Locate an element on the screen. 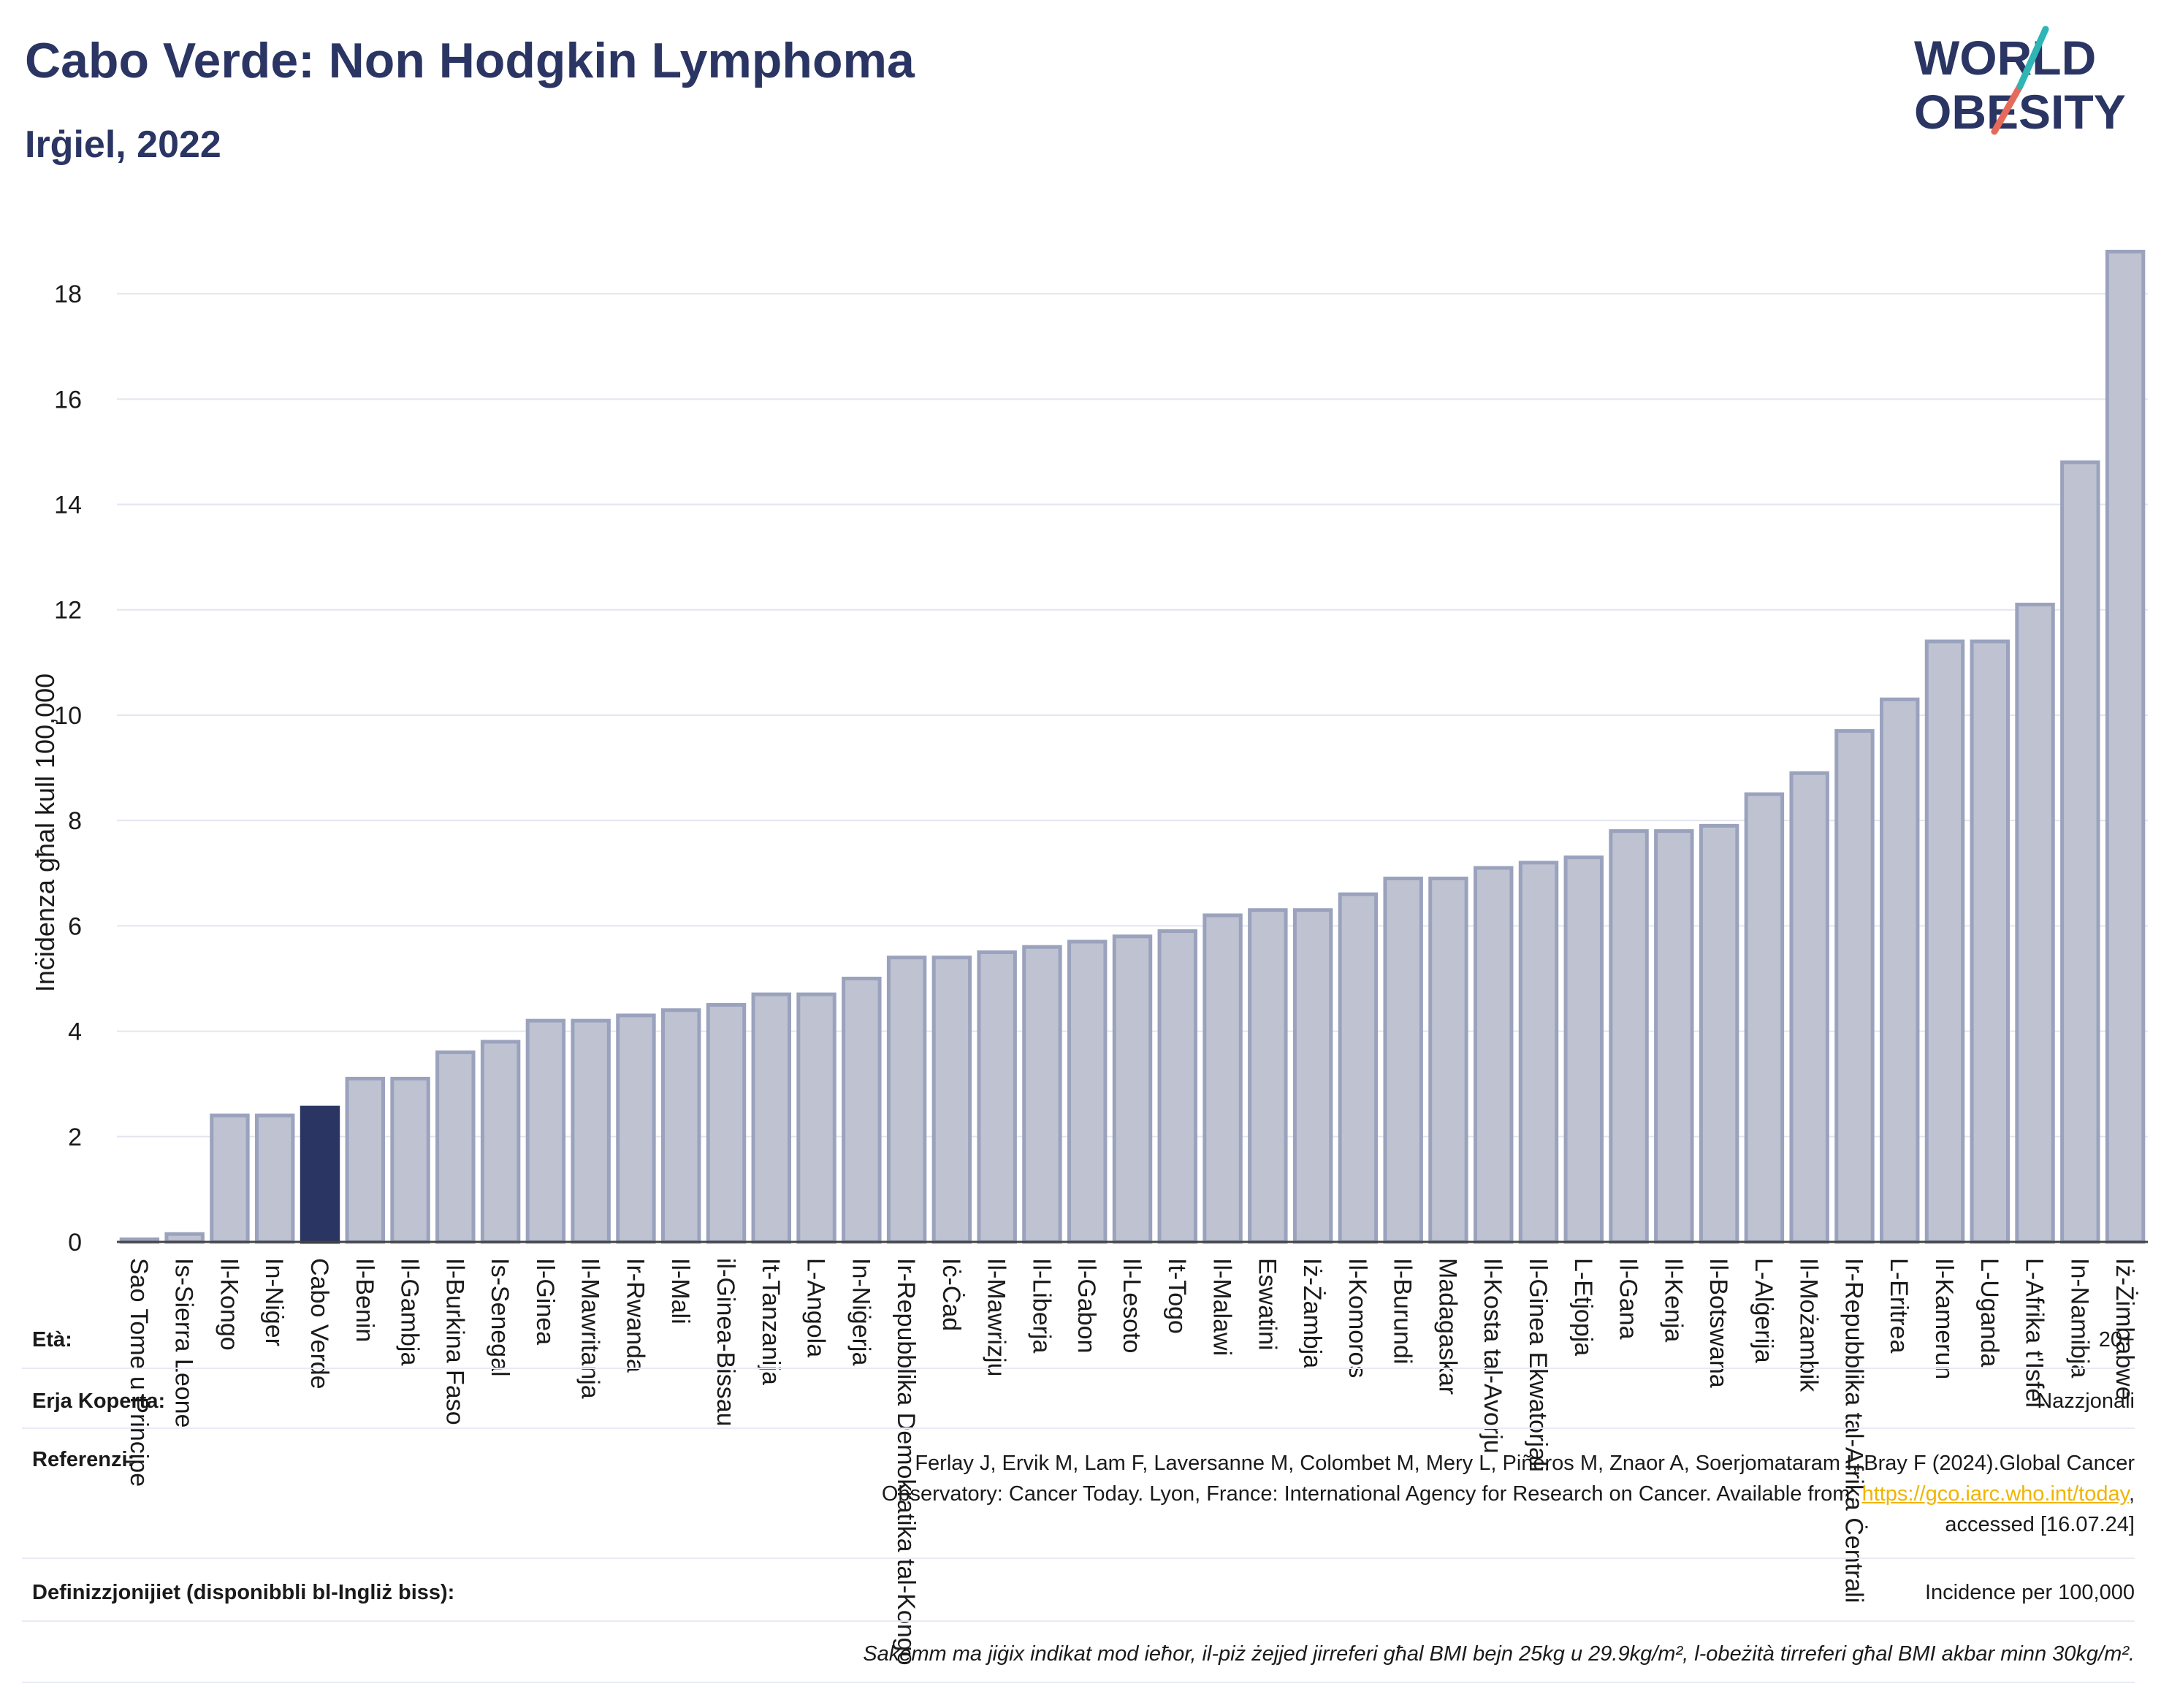 The image size is (2161, 1708). coverage-value: Nazzjonali is located at coordinates (2086, 1401).